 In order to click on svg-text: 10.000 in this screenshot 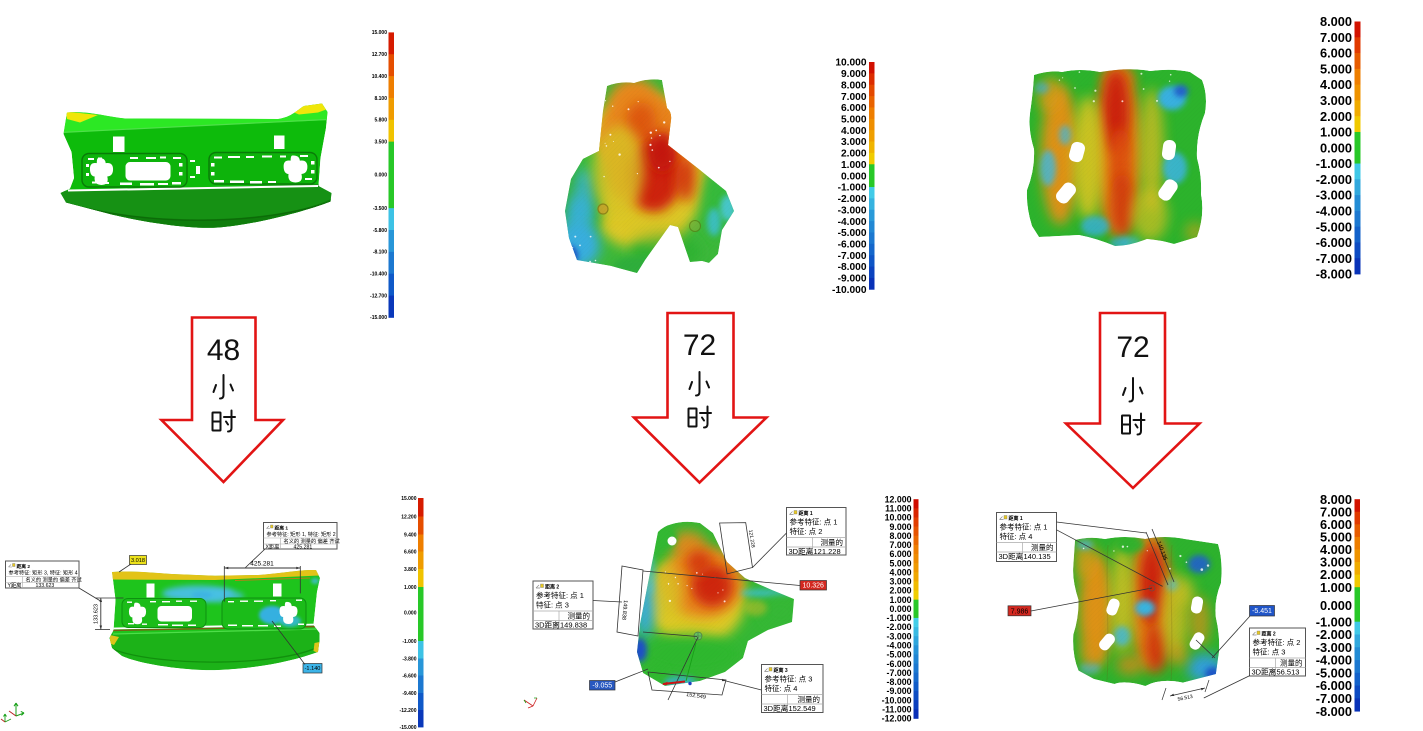, I will do `click(850, 63)`.